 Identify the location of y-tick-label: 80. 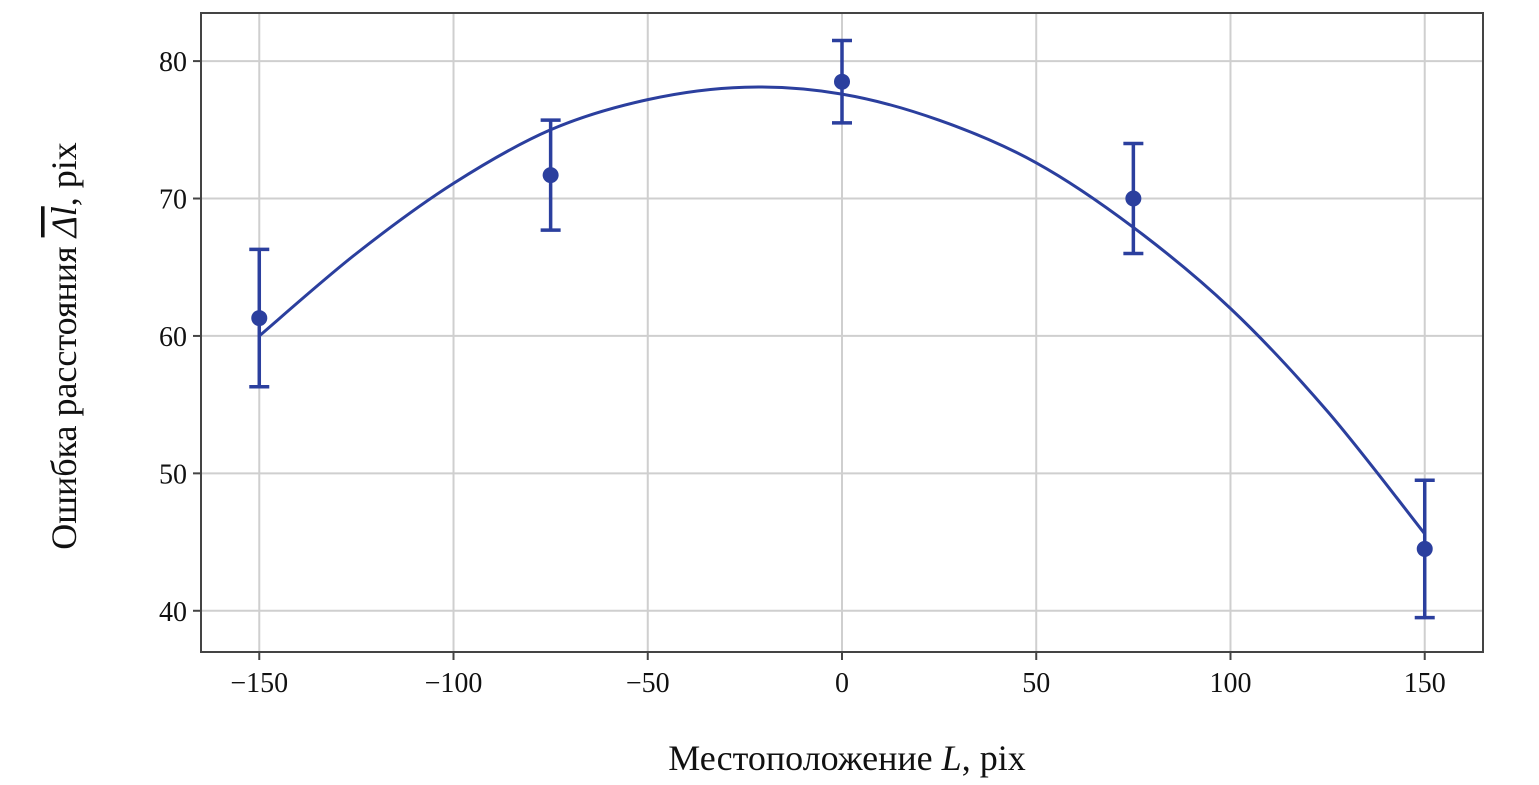
(173, 62).